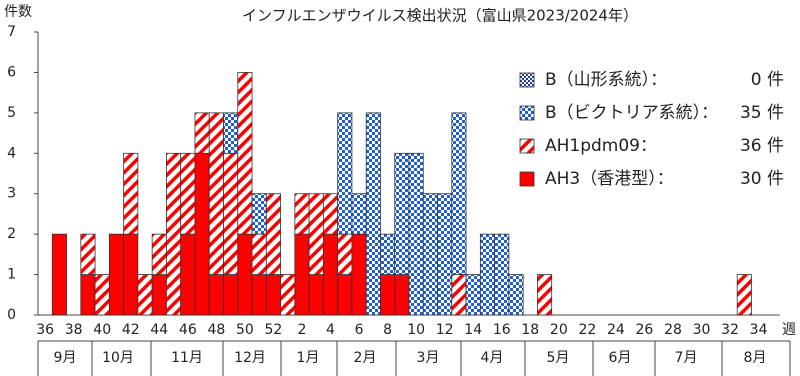  I want to click on y-tick-label: 0, so click(11, 315).